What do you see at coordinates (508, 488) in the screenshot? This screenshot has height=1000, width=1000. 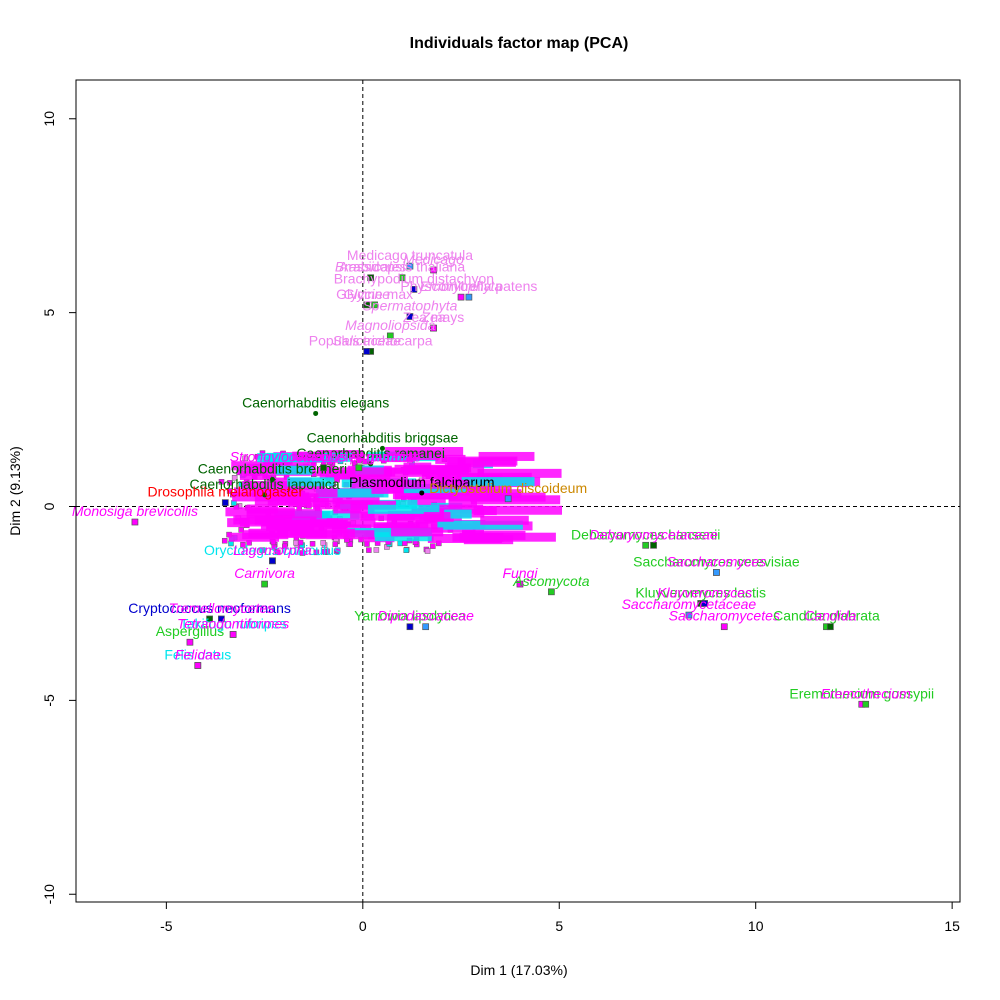 I see `point-label: Dictyostelium discoideum` at bounding box center [508, 488].